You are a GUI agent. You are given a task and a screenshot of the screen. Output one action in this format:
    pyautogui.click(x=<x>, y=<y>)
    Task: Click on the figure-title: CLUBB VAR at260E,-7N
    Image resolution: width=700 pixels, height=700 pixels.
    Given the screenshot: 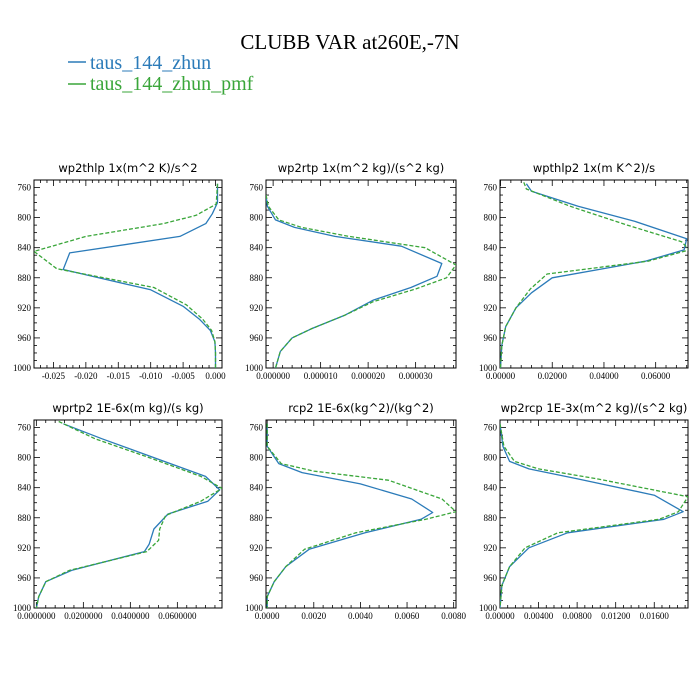 What is the action you would take?
    pyautogui.click(x=349, y=42)
    